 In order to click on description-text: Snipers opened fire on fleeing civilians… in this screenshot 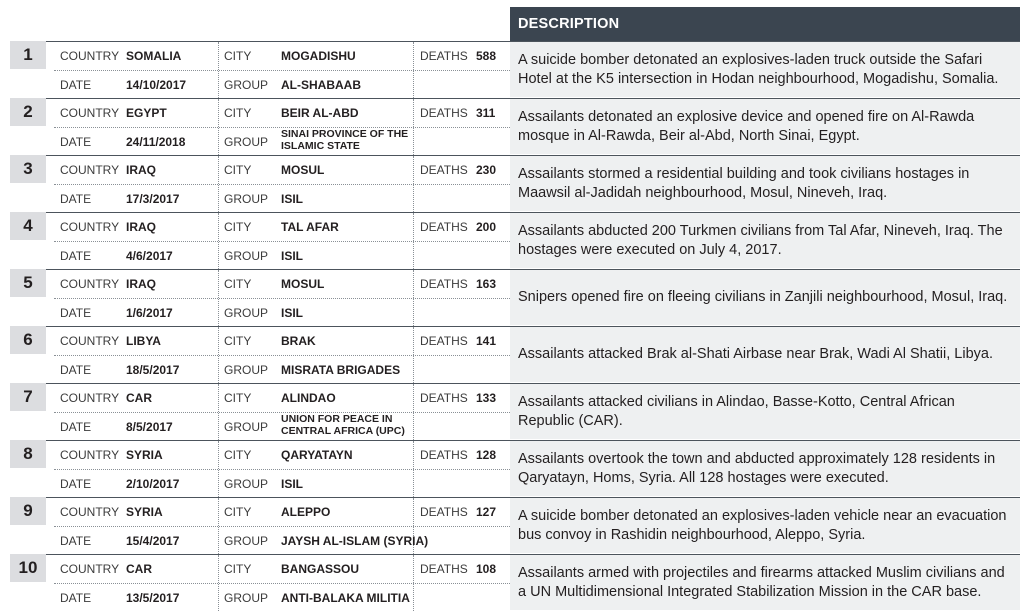, I will do `click(763, 297)`.